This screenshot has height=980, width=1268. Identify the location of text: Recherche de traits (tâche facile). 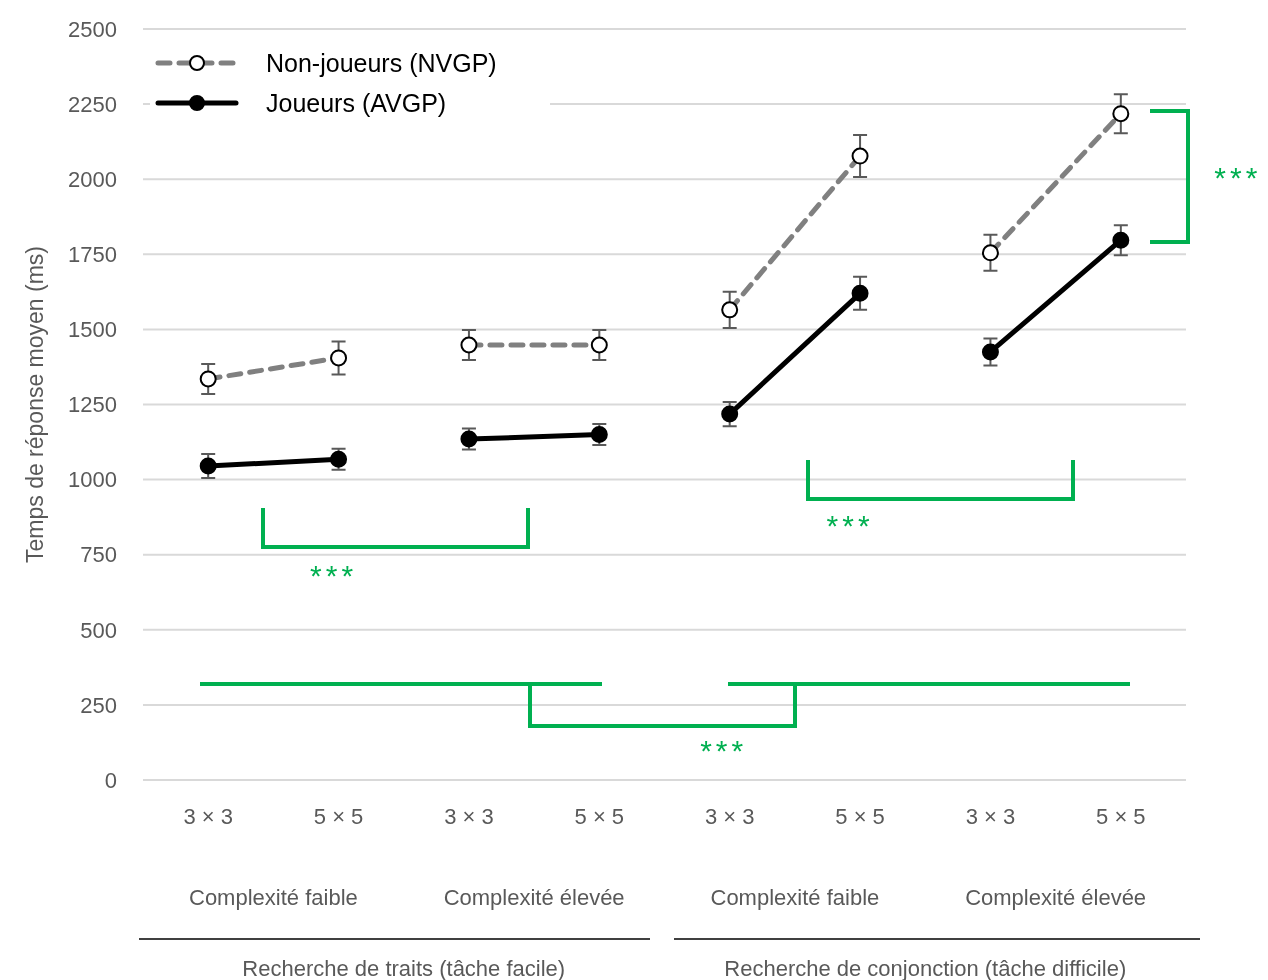
(404, 968).